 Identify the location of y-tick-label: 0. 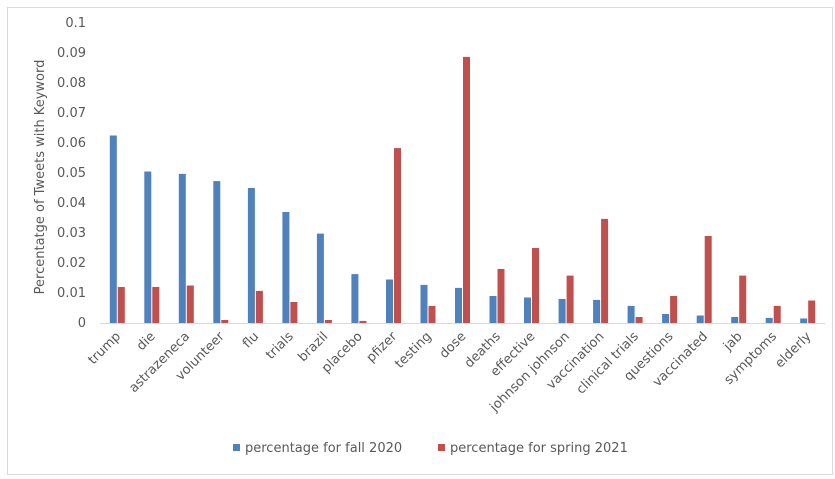
(82, 323).